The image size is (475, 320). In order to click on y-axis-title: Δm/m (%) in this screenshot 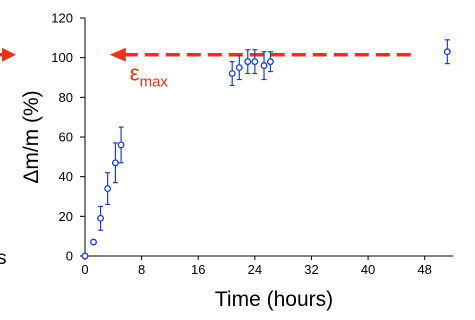, I will do `click(31, 136)`.